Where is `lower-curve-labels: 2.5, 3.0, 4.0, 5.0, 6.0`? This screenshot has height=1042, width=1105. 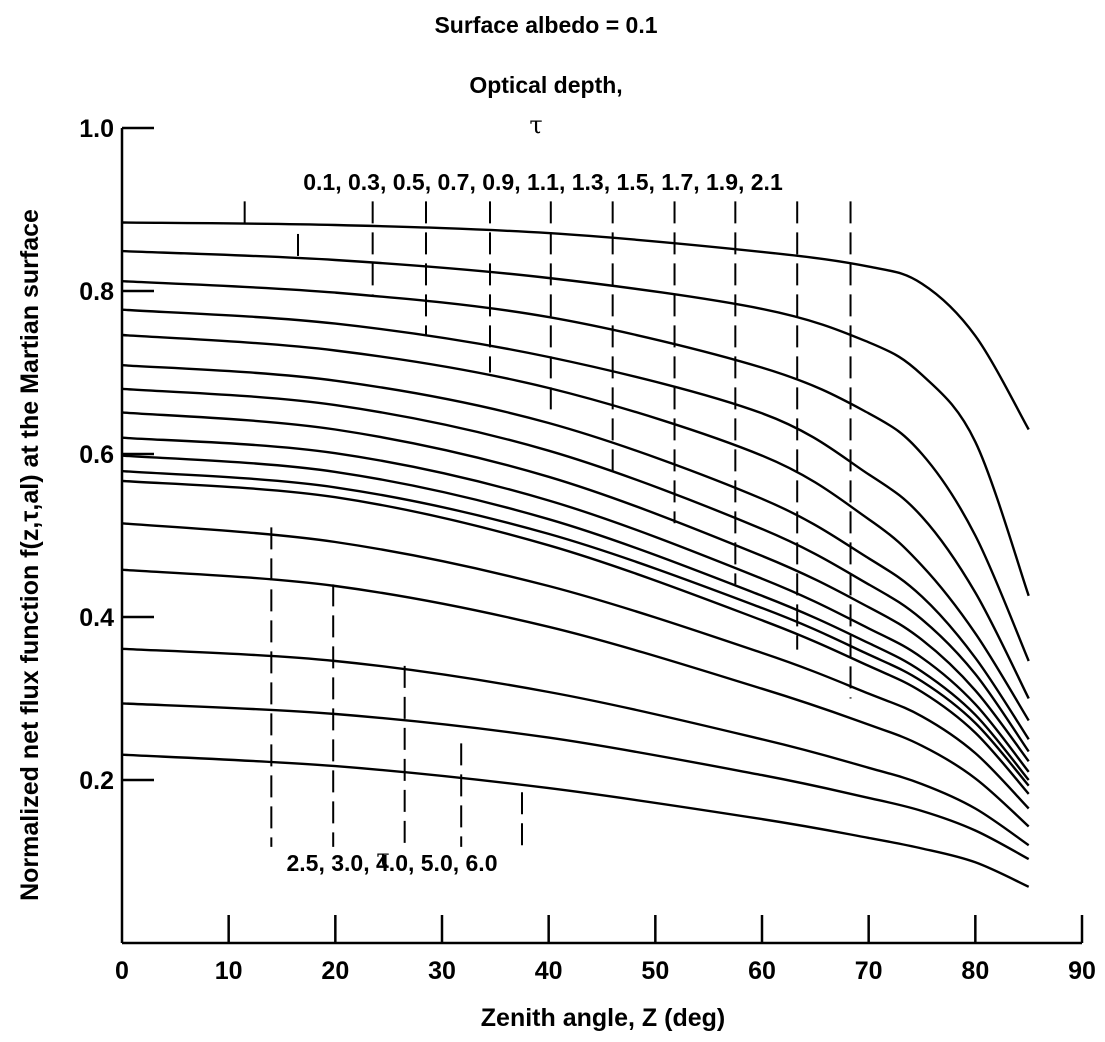
lower-curve-labels: 2.5, 3.0, 4.0, 5.0, 6.0 is located at coordinates (392, 863).